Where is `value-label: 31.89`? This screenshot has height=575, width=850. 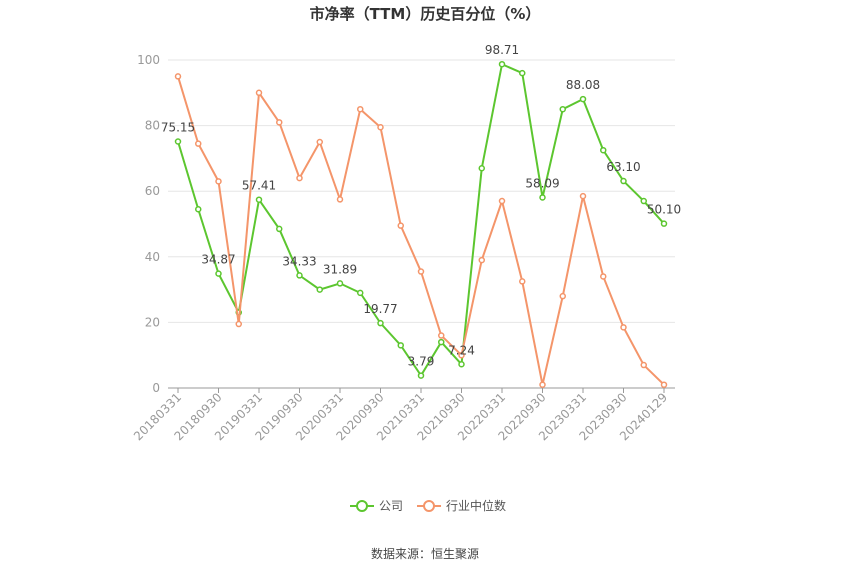 value-label: 31.89 is located at coordinates (340, 269).